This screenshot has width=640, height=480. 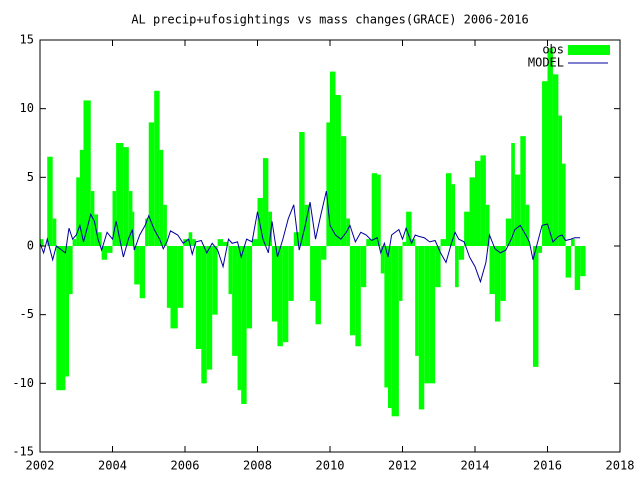 I want to click on y-tick-label: -15, so click(x=23, y=452).